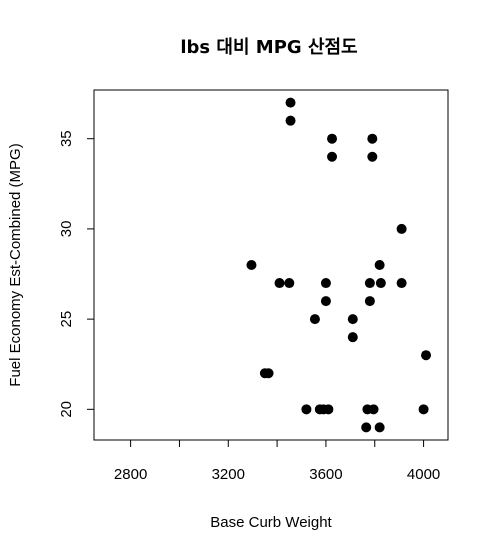 Image resolution: width=492 pixels, height=555 pixels. What do you see at coordinates (66, 319) in the screenshot?
I see `y-tick-label: 25` at bounding box center [66, 319].